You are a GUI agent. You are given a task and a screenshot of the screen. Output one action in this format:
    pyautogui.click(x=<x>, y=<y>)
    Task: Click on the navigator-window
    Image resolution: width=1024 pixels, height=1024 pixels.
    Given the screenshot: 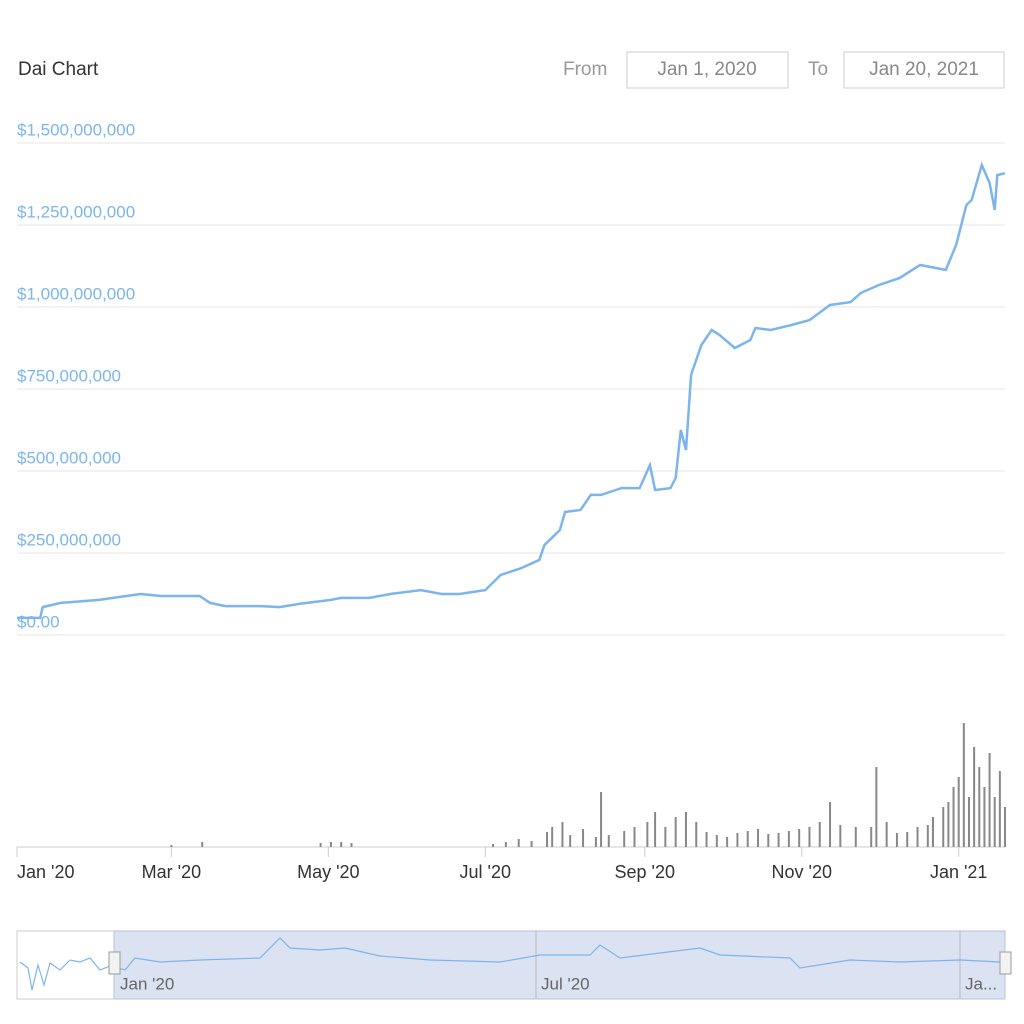 What is the action you would take?
    pyautogui.click(x=559, y=965)
    